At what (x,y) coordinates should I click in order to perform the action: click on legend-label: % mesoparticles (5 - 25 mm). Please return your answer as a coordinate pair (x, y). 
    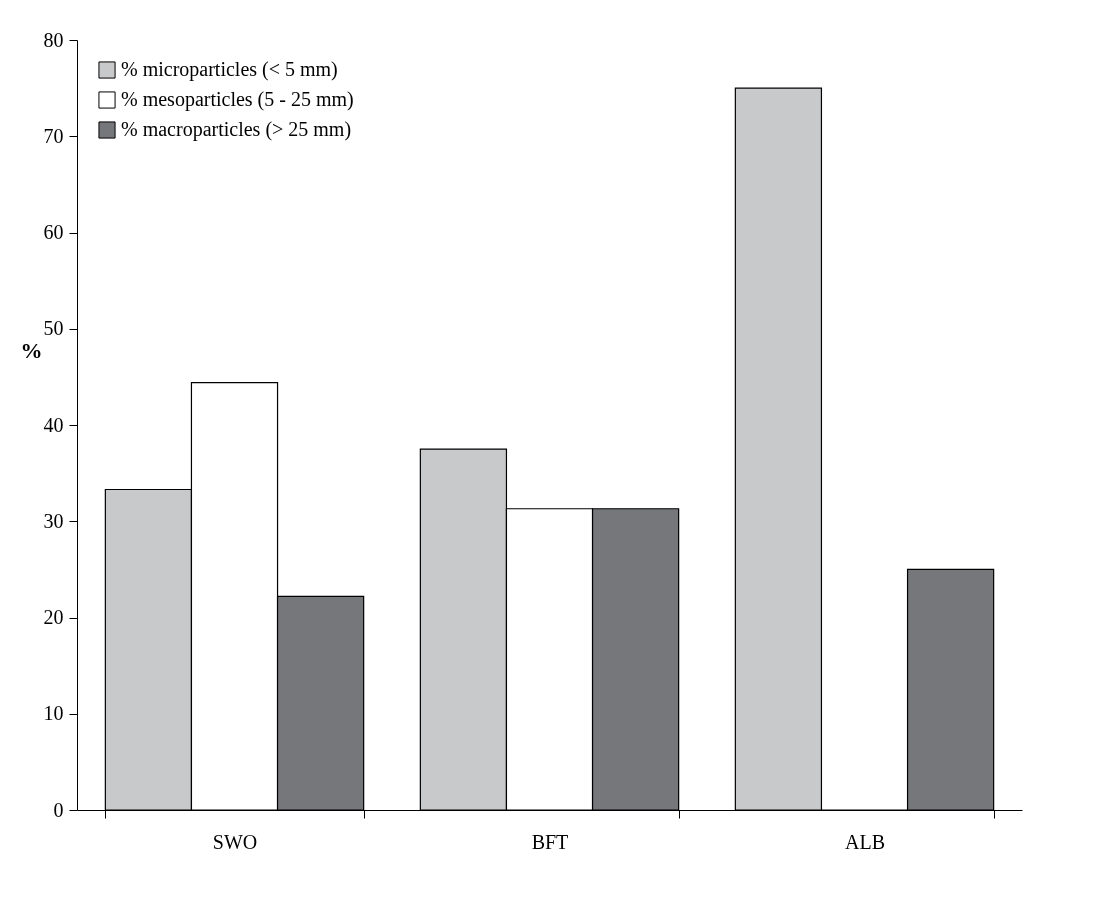
    Looking at the image, I should click on (237, 99).